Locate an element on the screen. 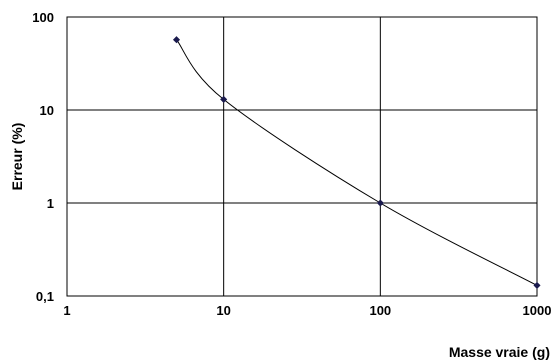 The image size is (558, 363). y-tick-label: 1 is located at coordinates (50, 203).